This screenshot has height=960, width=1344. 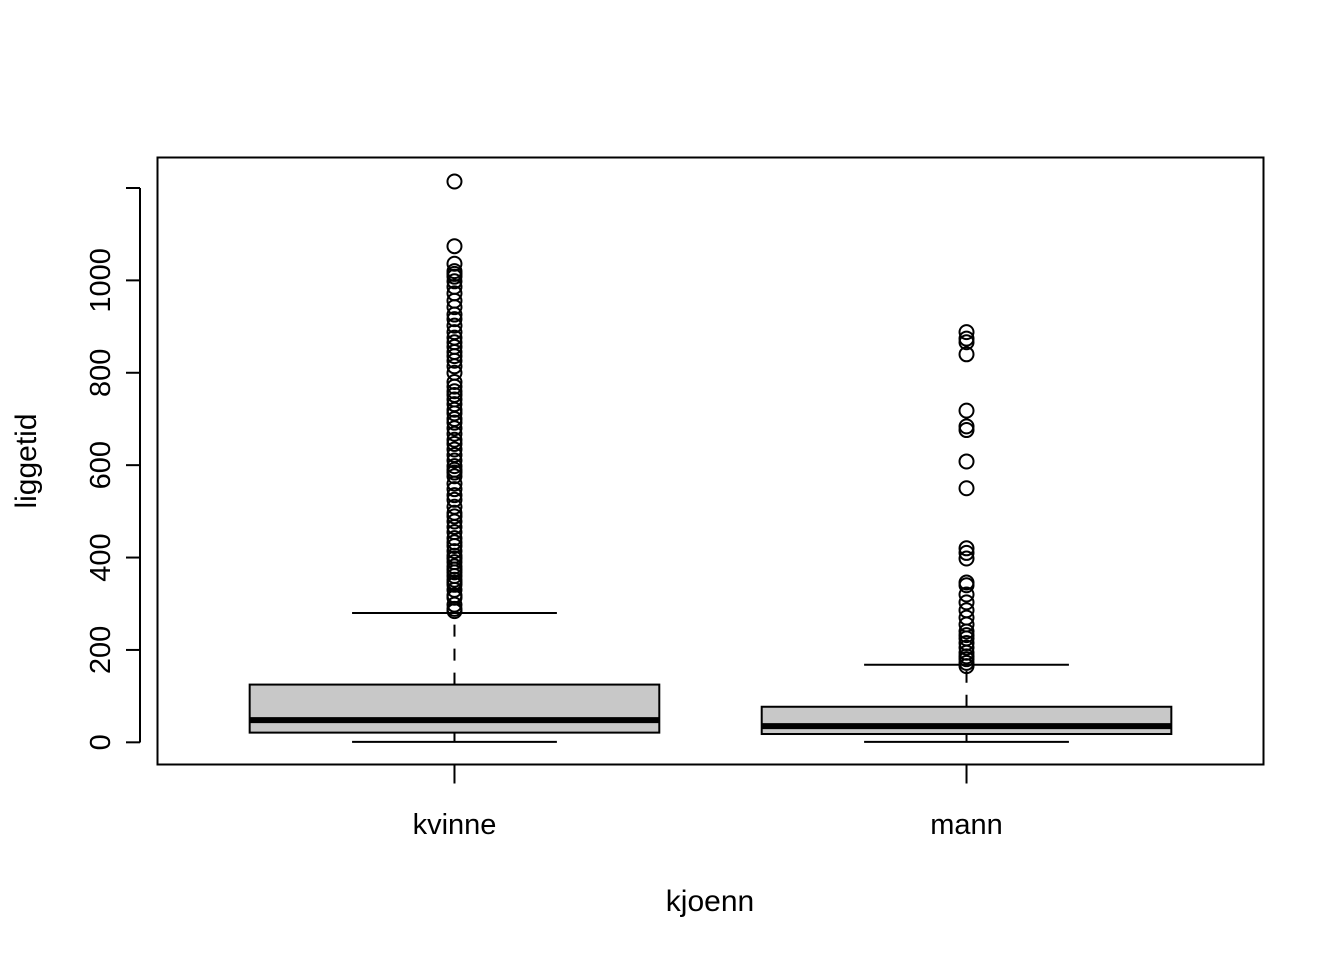 What do you see at coordinates (708, 802) in the screenshot?
I see `x-axis: kvinne mann` at bounding box center [708, 802].